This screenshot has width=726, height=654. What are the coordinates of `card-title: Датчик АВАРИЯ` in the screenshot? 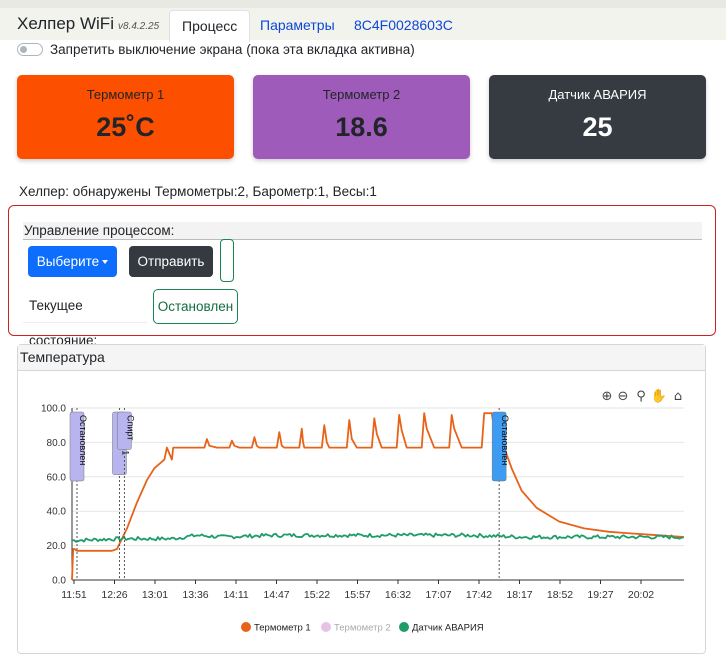 It's located at (597, 94).